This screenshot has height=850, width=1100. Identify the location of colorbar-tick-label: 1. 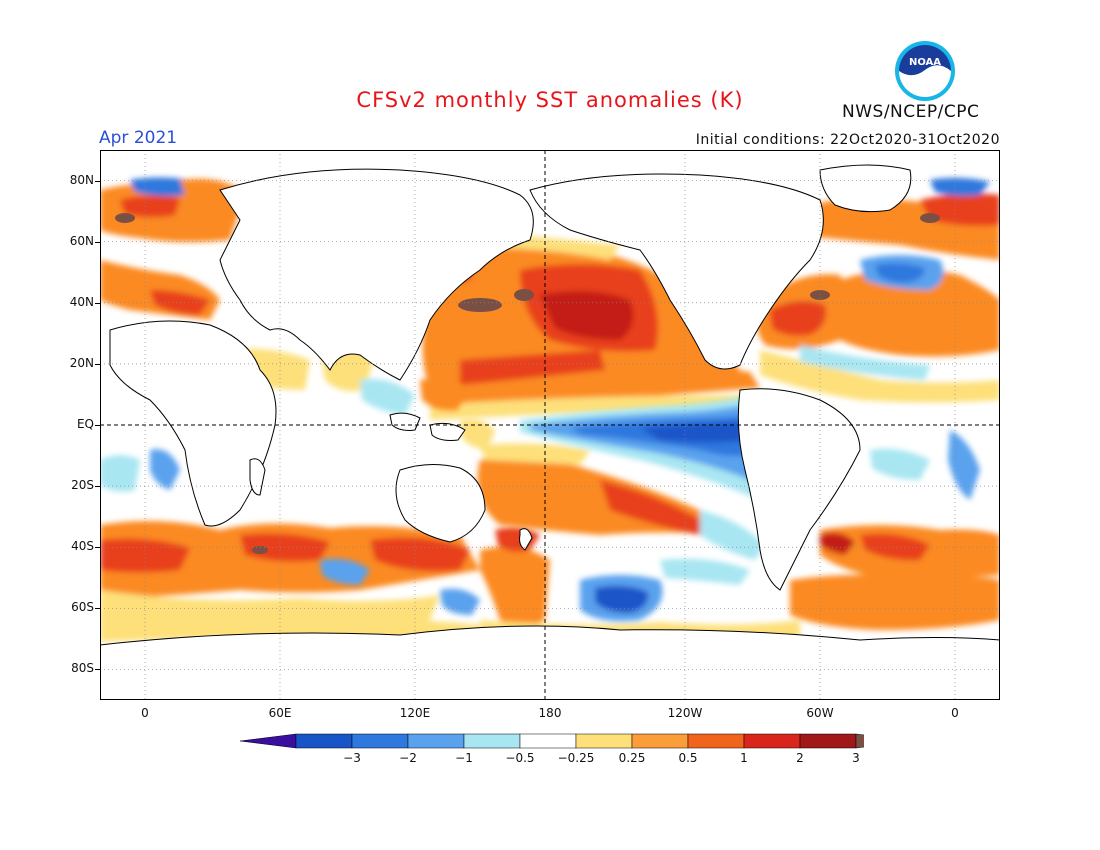
(744, 758).